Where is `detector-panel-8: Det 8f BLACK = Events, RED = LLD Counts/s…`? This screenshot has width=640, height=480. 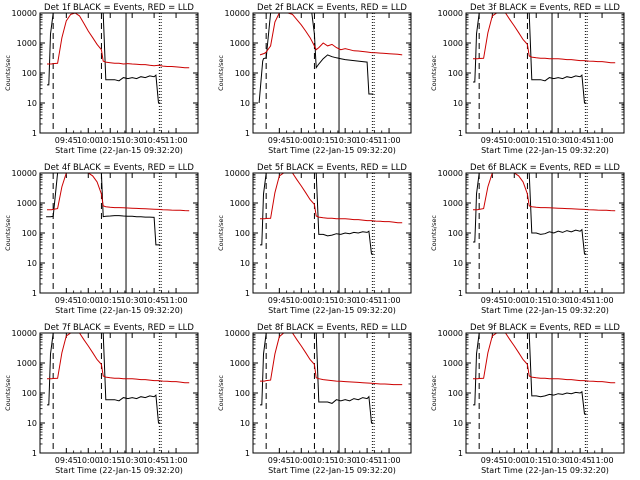 detector-panel-8: Det 8f BLACK = Events, RED = LLD Counts/s… is located at coordinates (314, 399).